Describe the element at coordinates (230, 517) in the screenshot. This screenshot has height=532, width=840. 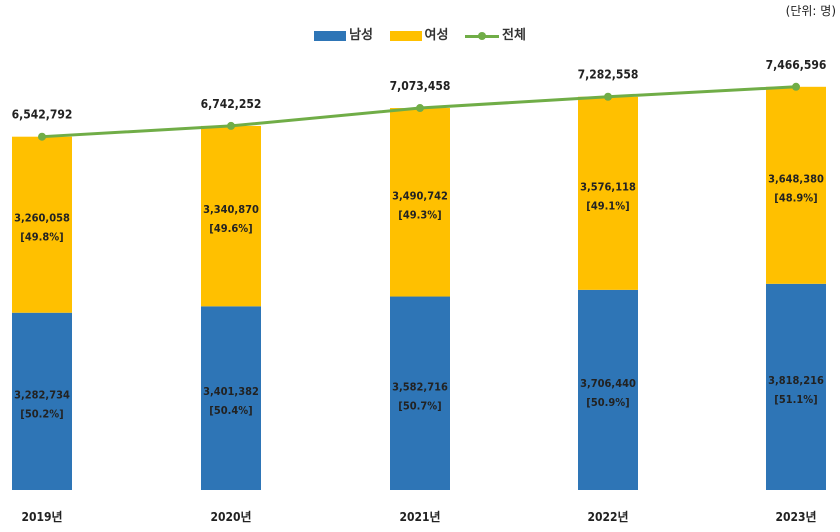
I see `x-tick-label: 2020년` at that location.